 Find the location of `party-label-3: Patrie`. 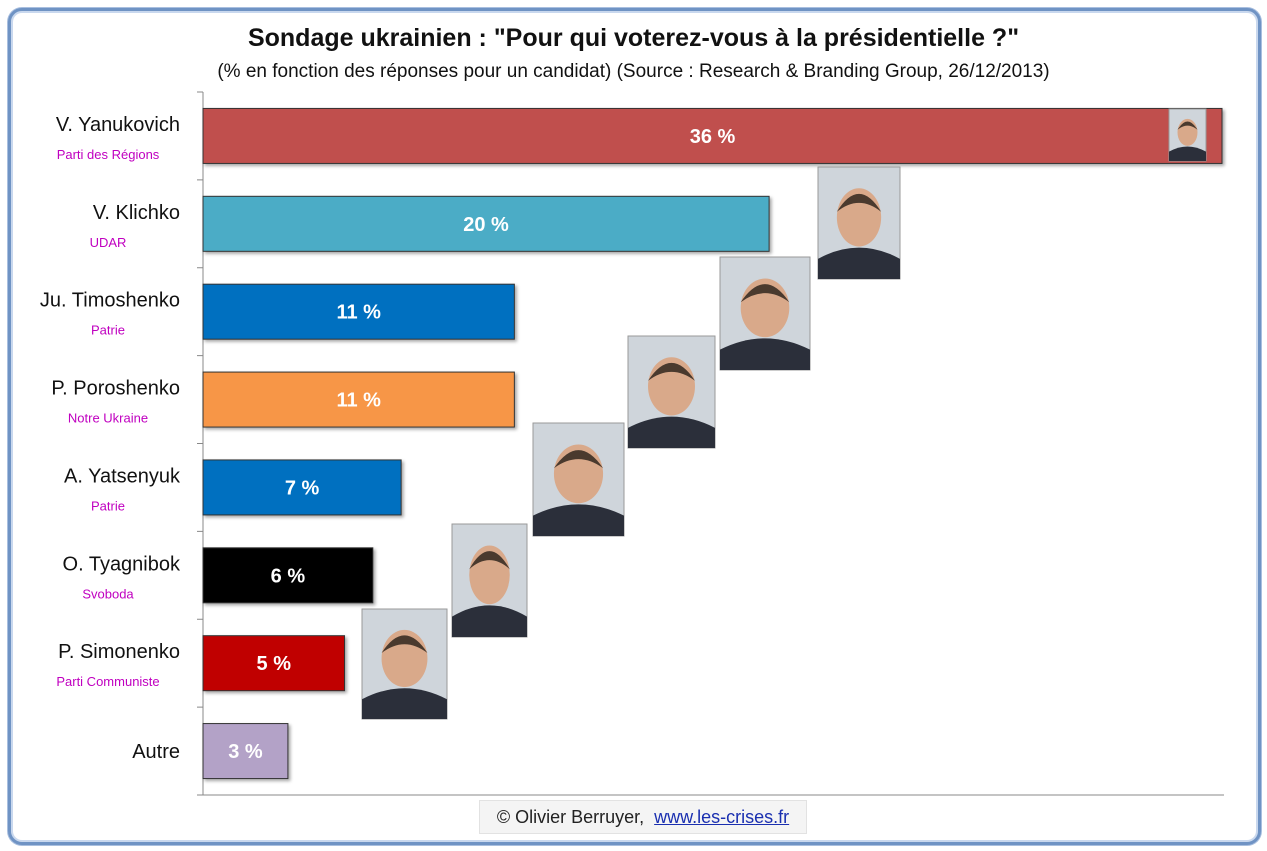

party-label-3: Patrie is located at coordinates (108, 330).